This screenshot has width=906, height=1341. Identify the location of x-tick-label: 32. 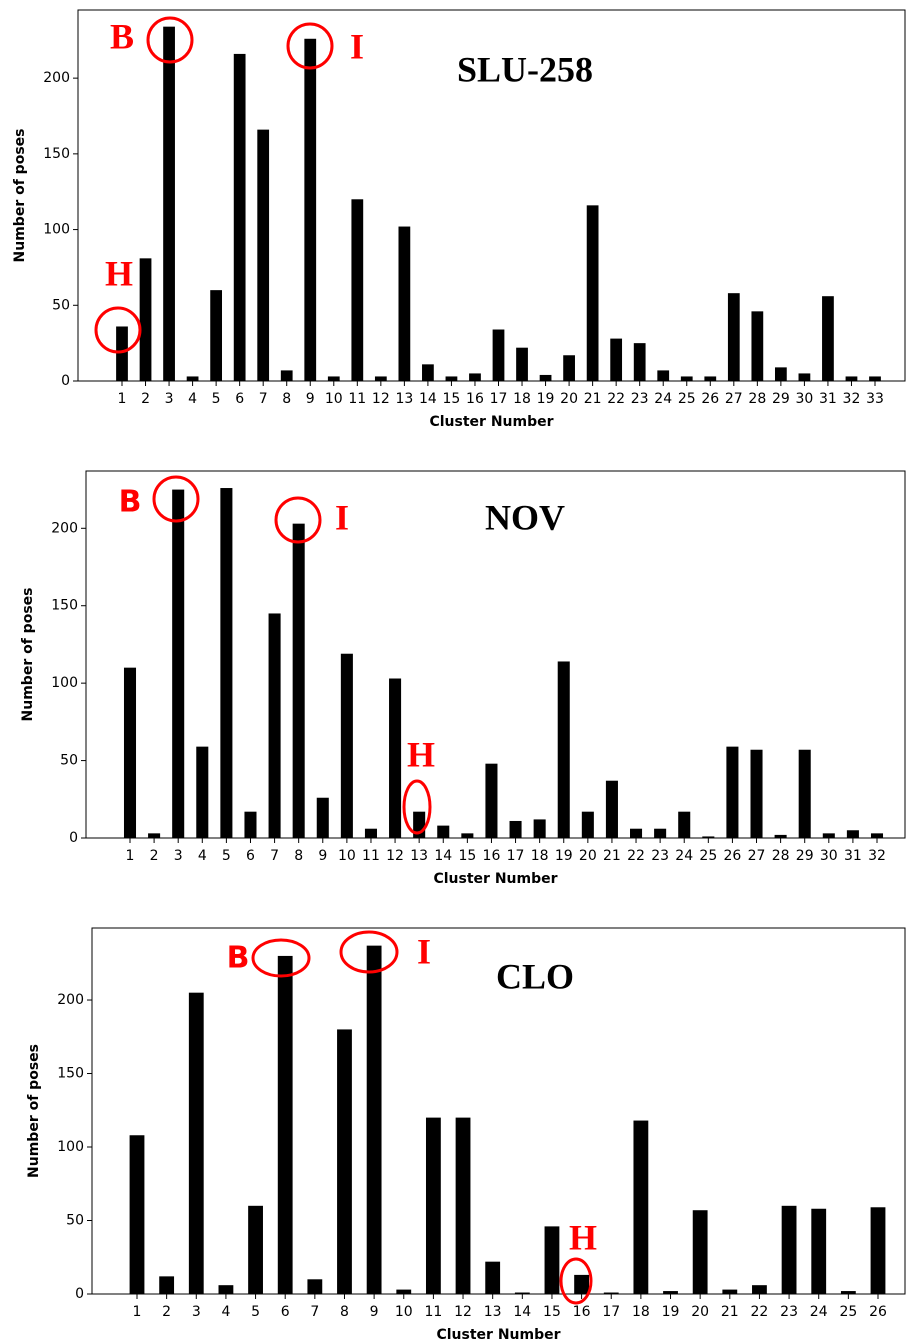
(877, 856).